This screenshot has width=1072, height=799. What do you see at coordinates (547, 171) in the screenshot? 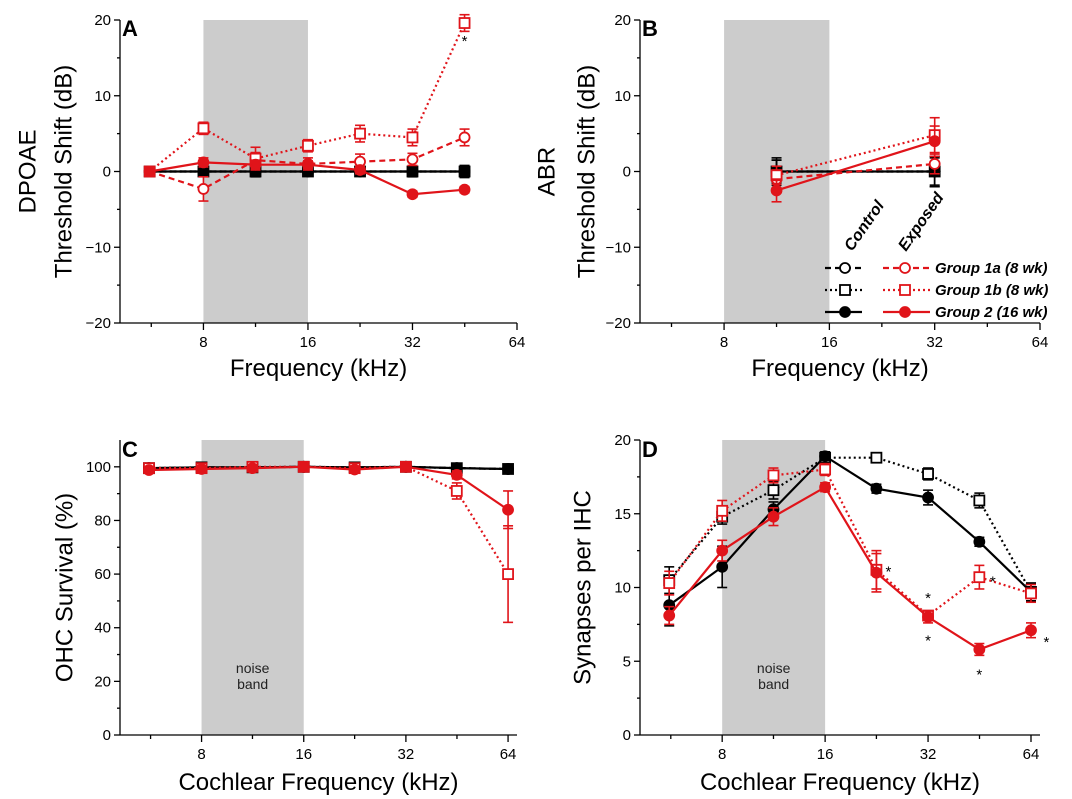
I see `y-axis-title: ABR` at bounding box center [547, 171].